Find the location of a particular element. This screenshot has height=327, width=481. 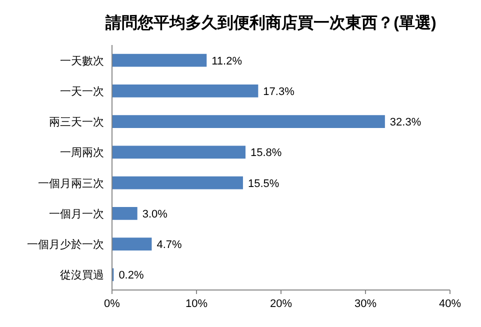

data-label: 0.2% is located at coordinates (131, 276).